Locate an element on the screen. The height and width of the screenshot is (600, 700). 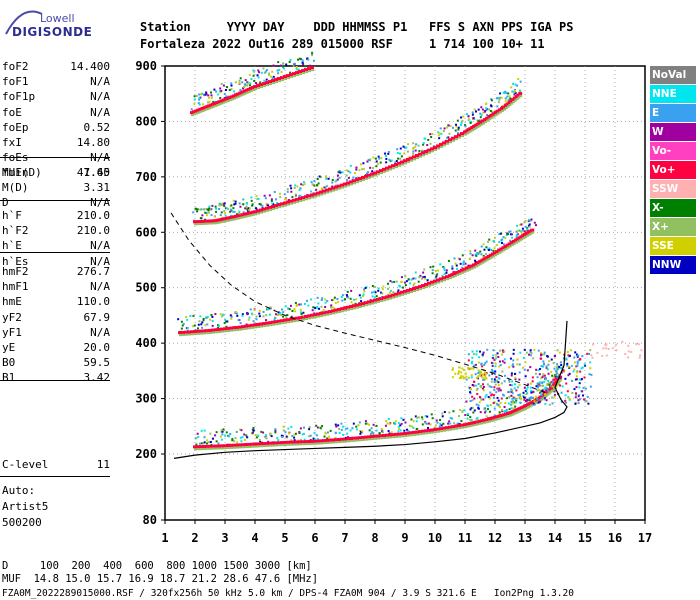
param-value: N/A is located at coordinates (100, 97).